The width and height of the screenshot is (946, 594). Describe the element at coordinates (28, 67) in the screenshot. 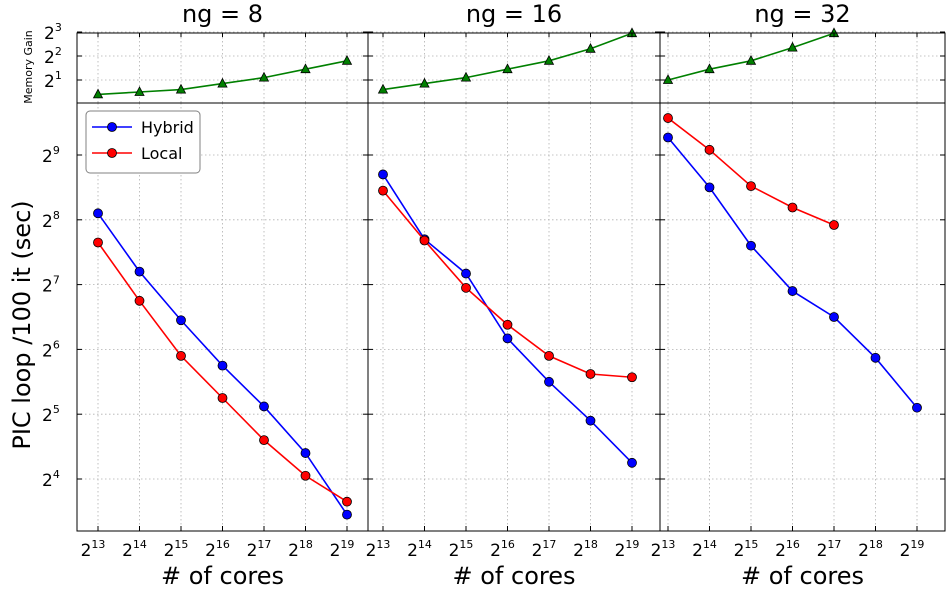

I see `top-y-axis-label: Memory Gain` at that location.